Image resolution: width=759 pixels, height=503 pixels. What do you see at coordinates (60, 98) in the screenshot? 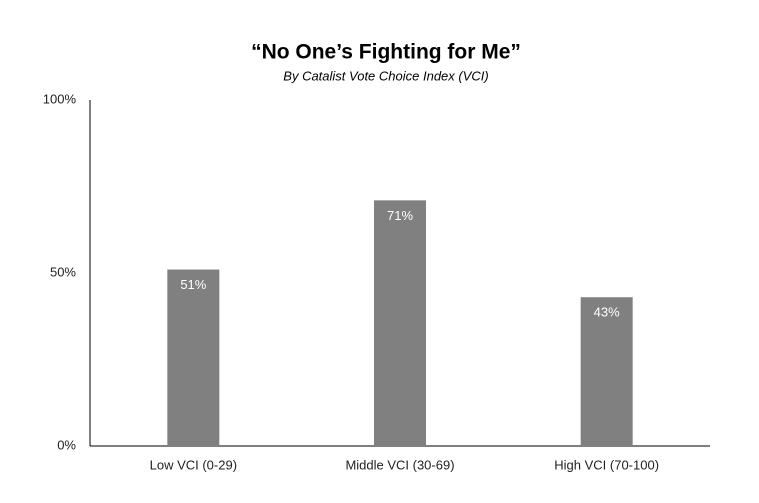
I see `y-tick-label: 100%` at bounding box center [60, 98].